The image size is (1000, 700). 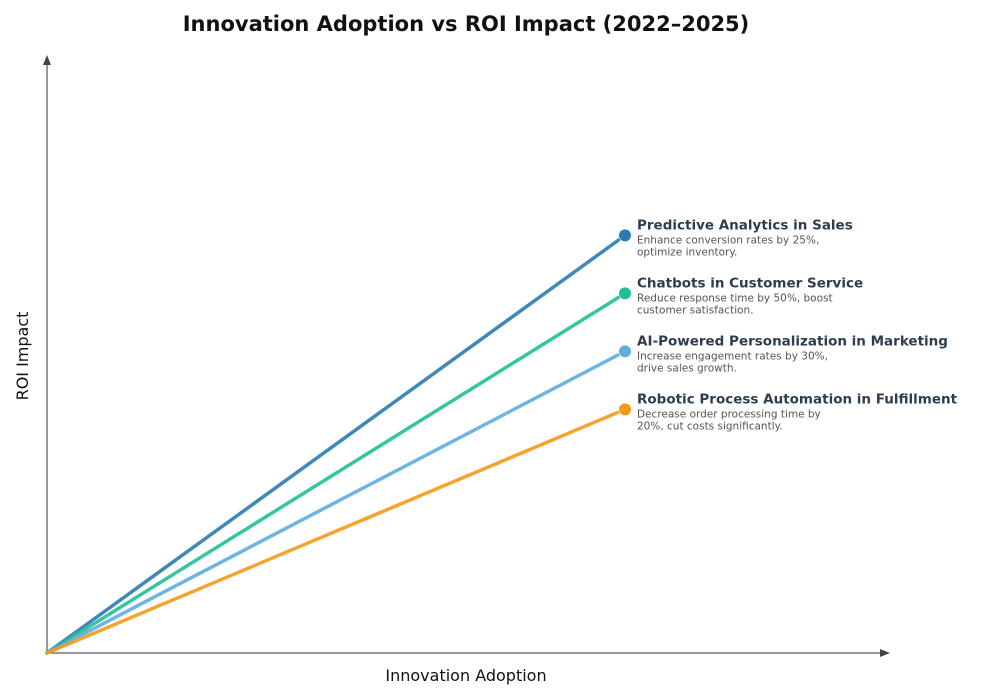 What do you see at coordinates (687, 252) in the screenshot?
I see `series-description-line: optimize inventory.` at bounding box center [687, 252].